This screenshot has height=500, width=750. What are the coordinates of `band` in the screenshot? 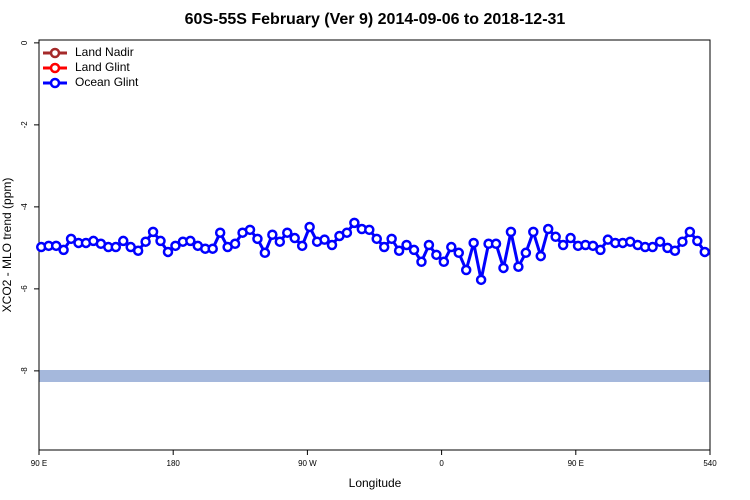 It's located at (374, 376).